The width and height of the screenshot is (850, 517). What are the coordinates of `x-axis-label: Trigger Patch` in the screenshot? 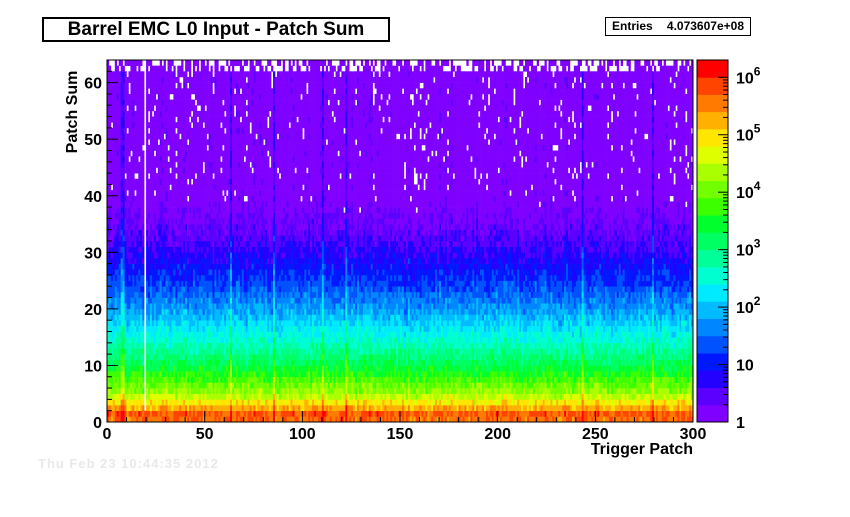 It's located at (641, 449).